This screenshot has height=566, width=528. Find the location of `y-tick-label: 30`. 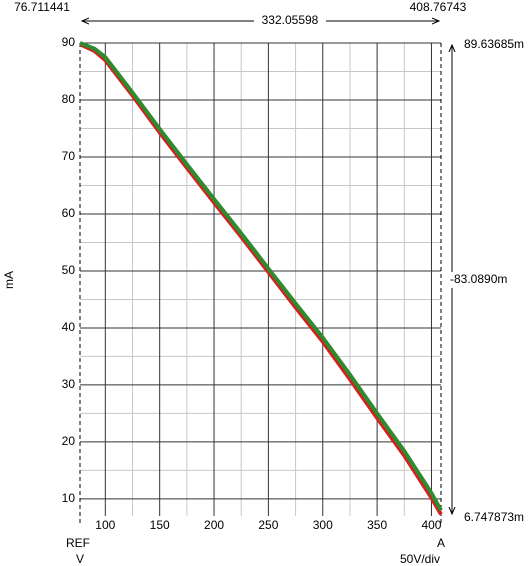

y-tick-label: 30 is located at coordinates (69, 384).